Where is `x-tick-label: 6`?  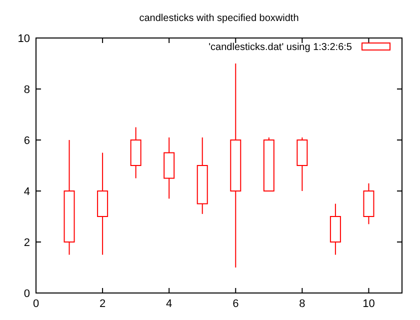 x-tick-label: 6 is located at coordinates (235, 304).